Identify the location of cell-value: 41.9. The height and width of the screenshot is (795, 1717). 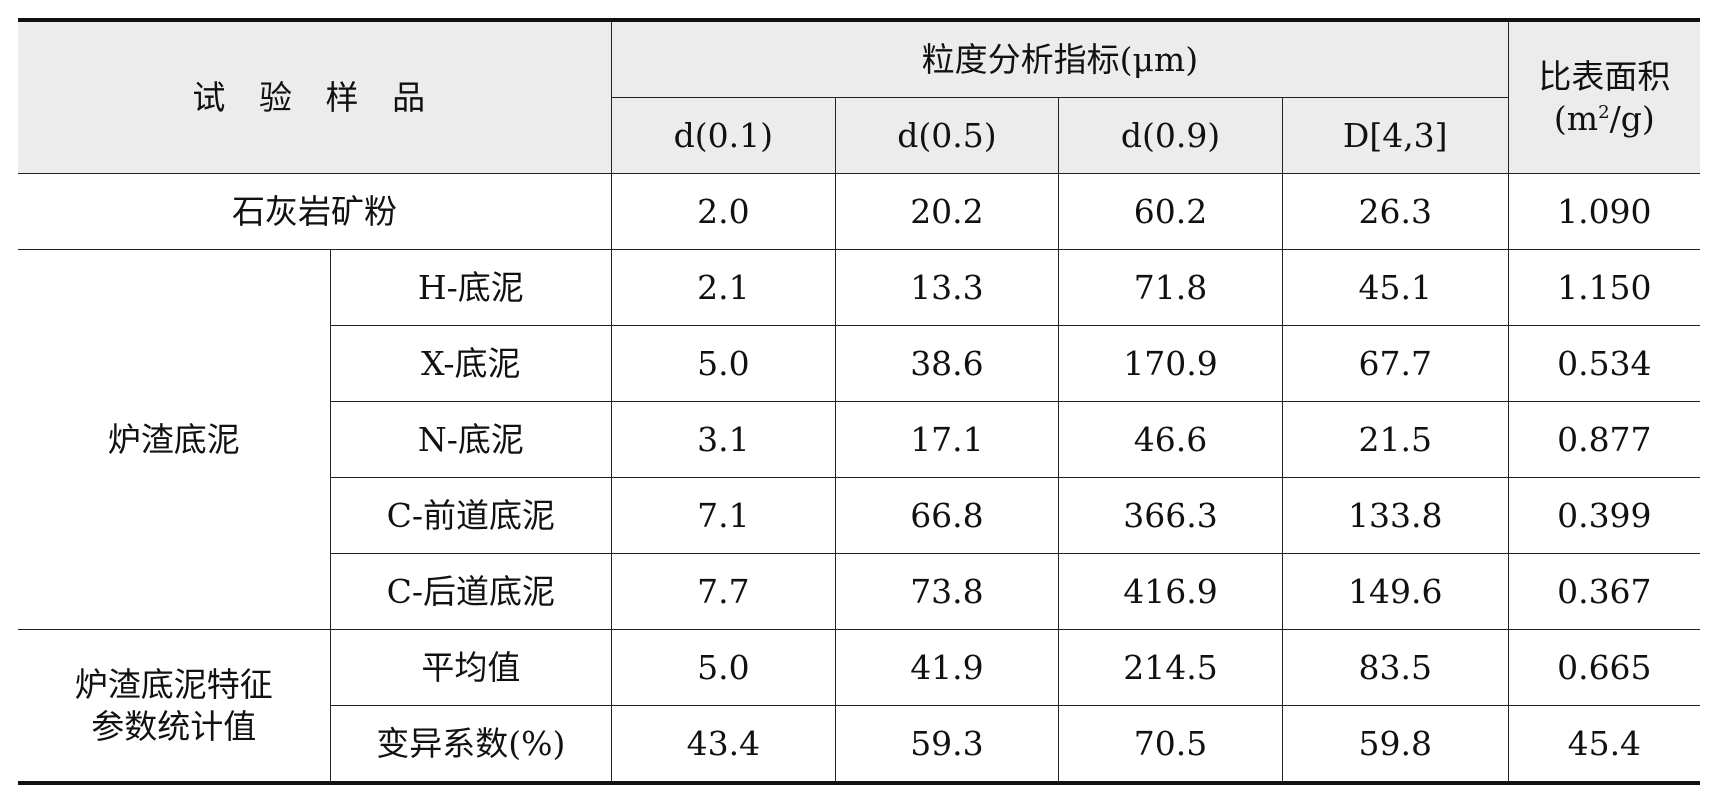
(947, 667).